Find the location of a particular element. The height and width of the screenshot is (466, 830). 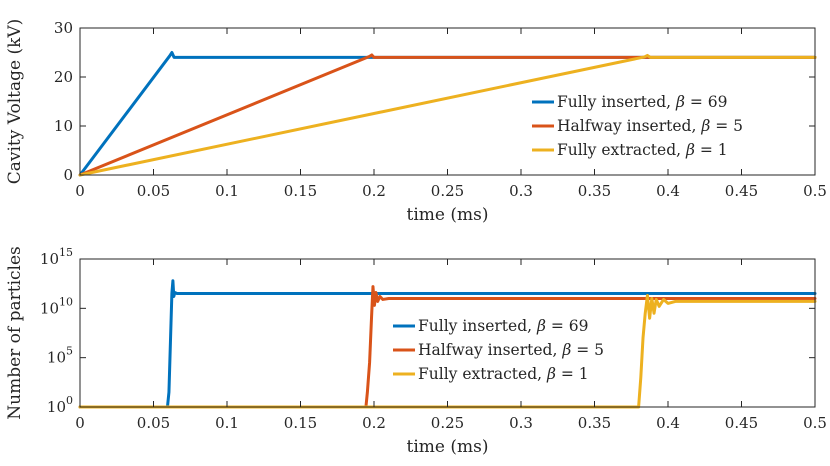

particles-x-tick-label: 0.45 is located at coordinates (741, 423).